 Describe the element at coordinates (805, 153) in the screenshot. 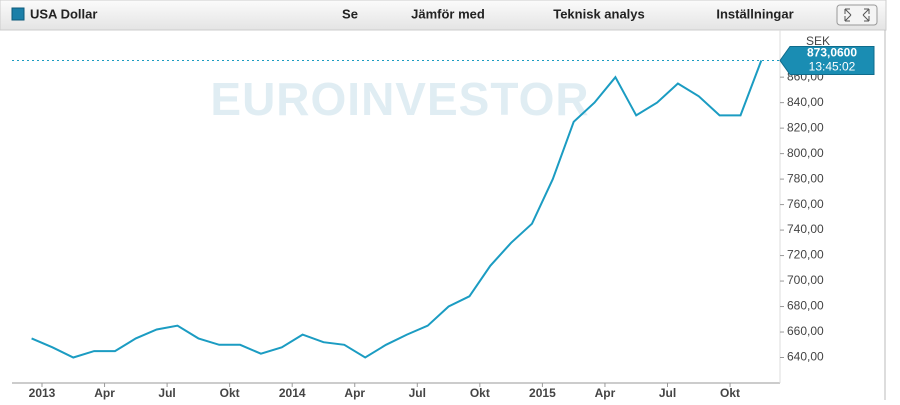

I see `y-tick-label: 800,00` at that location.